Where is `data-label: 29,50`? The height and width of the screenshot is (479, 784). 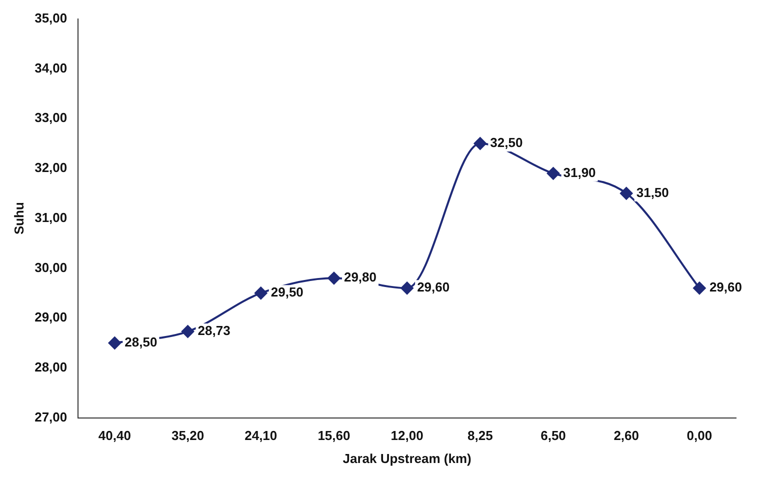
data-label: 29,50 is located at coordinates (287, 292).